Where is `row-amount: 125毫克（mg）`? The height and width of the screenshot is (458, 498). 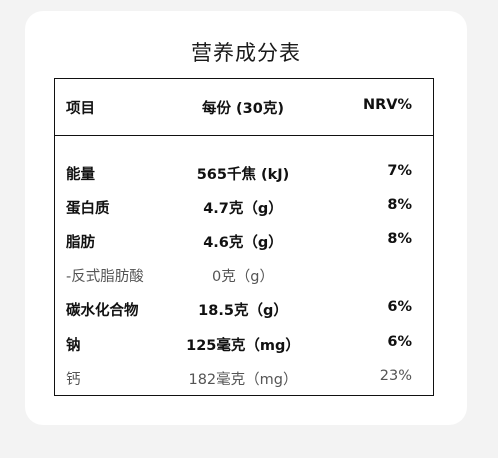 row-amount: 125毫克（mg） is located at coordinates (243, 346).